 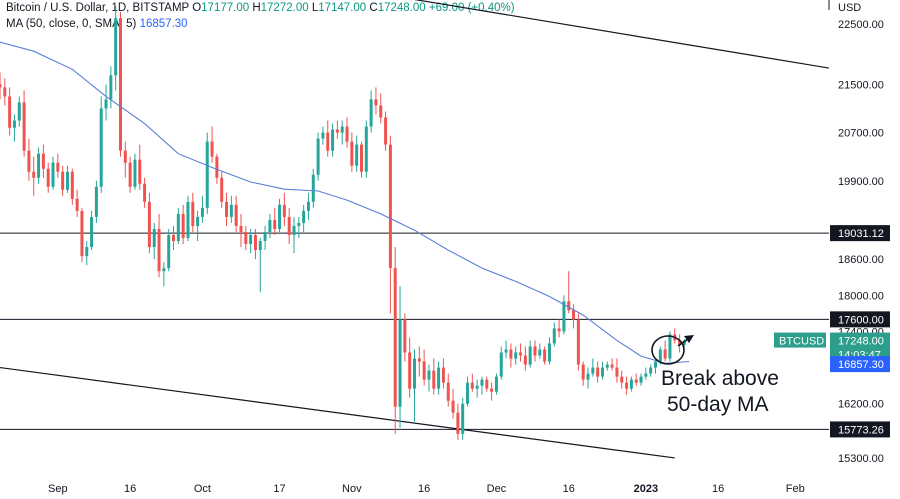 I want to click on x-tick-17-3: 17, so click(x=279, y=489).